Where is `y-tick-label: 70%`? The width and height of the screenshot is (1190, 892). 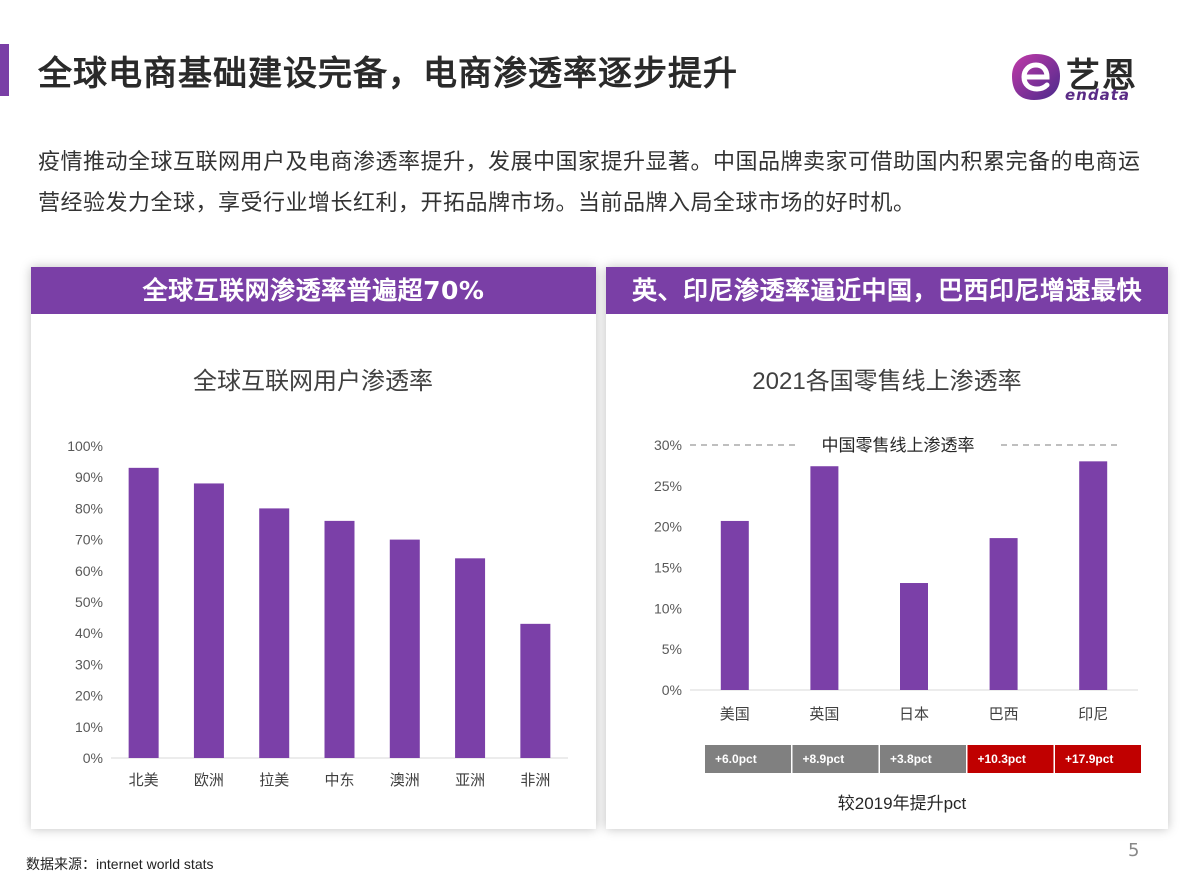 y-tick-label: 70% is located at coordinates (89, 540).